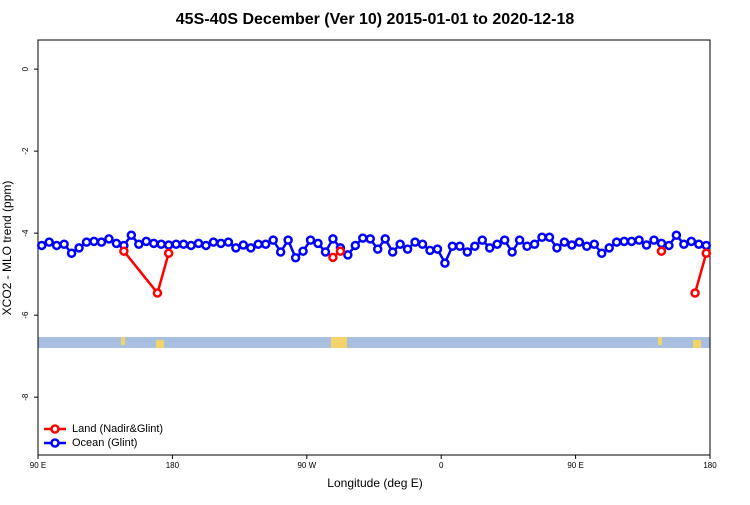 The image size is (750, 505). What do you see at coordinates (441, 465) in the screenshot?
I see `x-tick-label: 0` at bounding box center [441, 465].